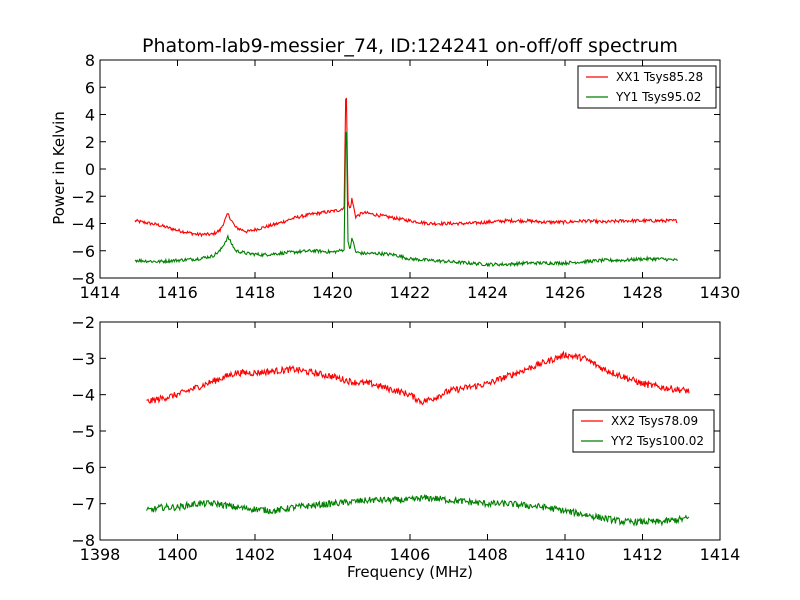 Image resolution: width=800 pixels, height=600 pixels. I want to click on legend: XX2 Tsys78.09 YY2 Tsys100.02, so click(643, 431).